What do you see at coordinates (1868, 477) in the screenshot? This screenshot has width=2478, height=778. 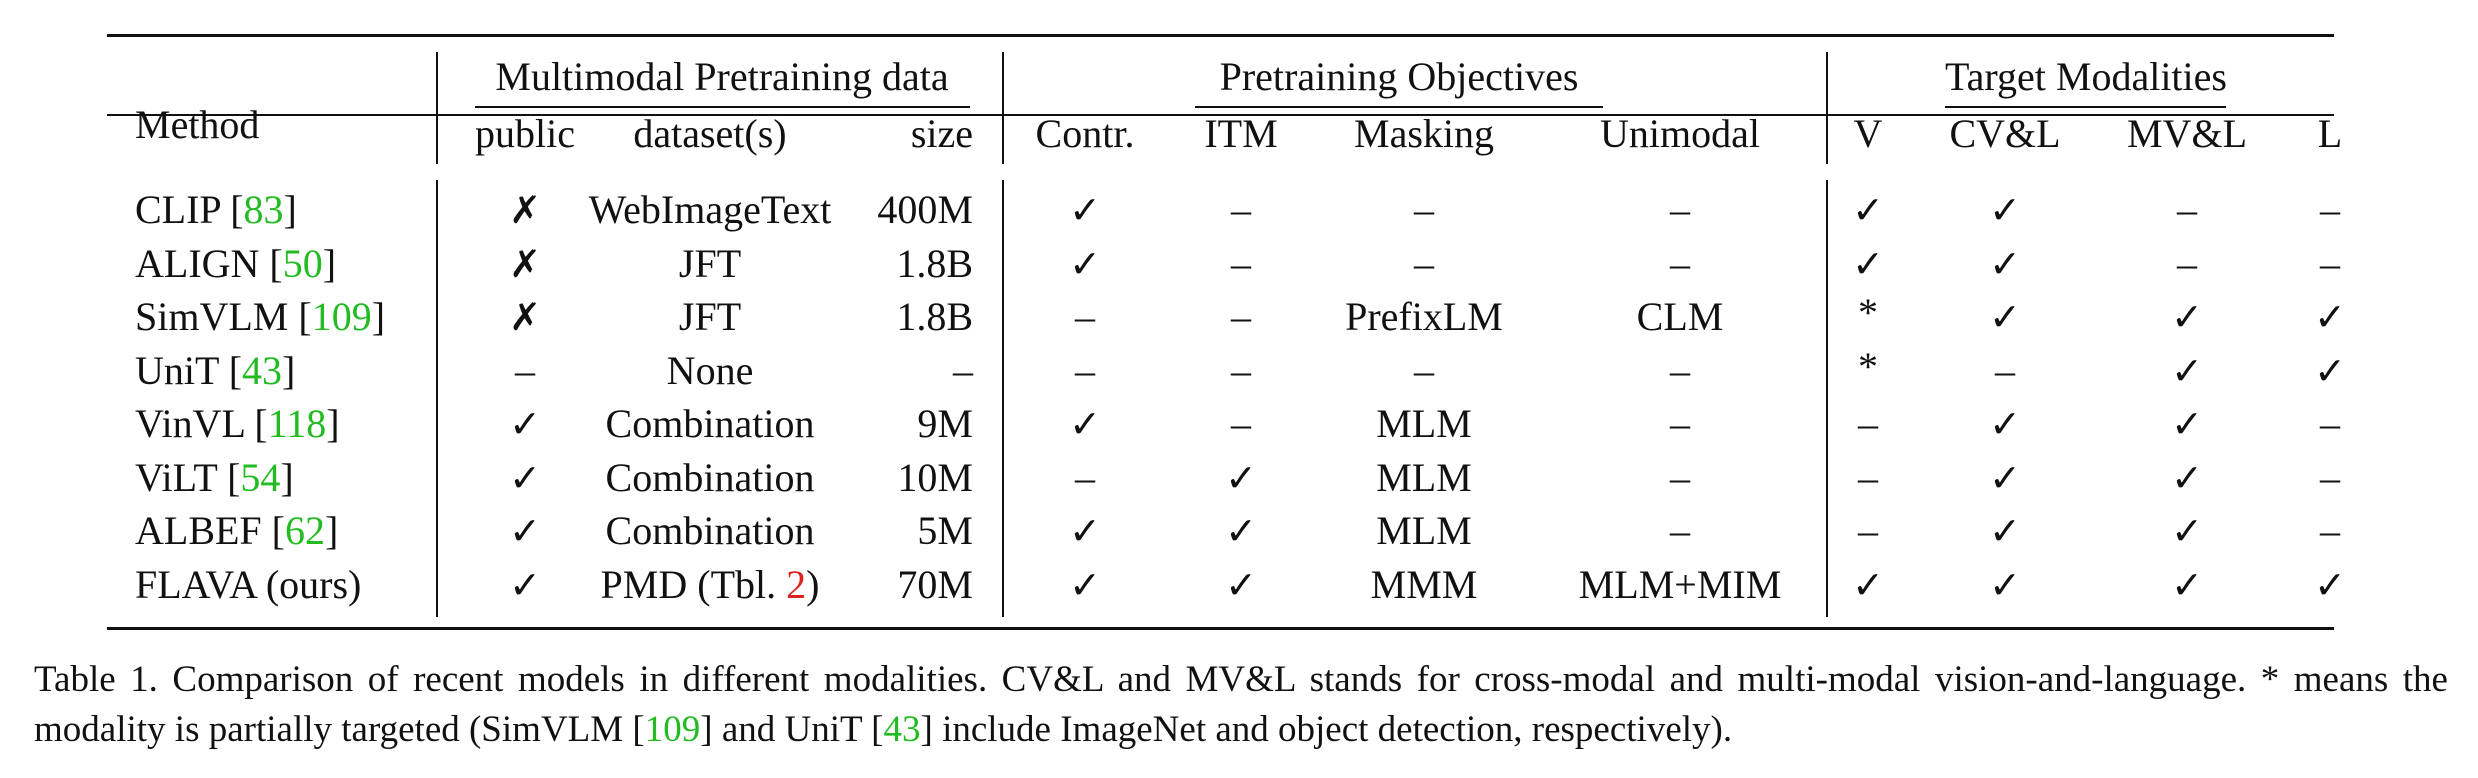 I see `row-v: –` at bounding box center [1868, 477].